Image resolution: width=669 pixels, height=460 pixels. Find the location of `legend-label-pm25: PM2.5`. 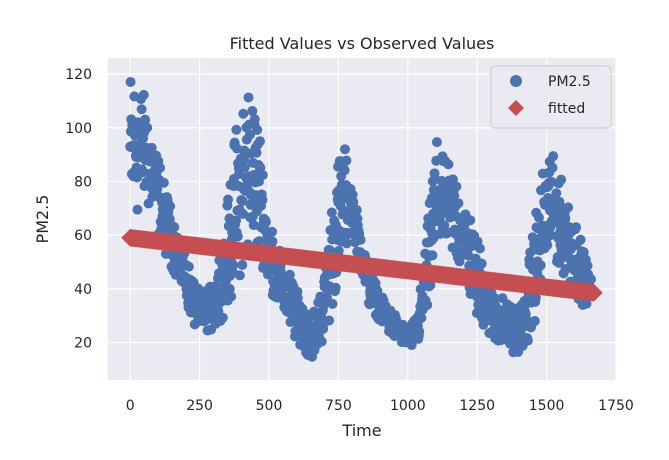

legend-label-pm25: PM2.5 is located at coordinates (569, 82).